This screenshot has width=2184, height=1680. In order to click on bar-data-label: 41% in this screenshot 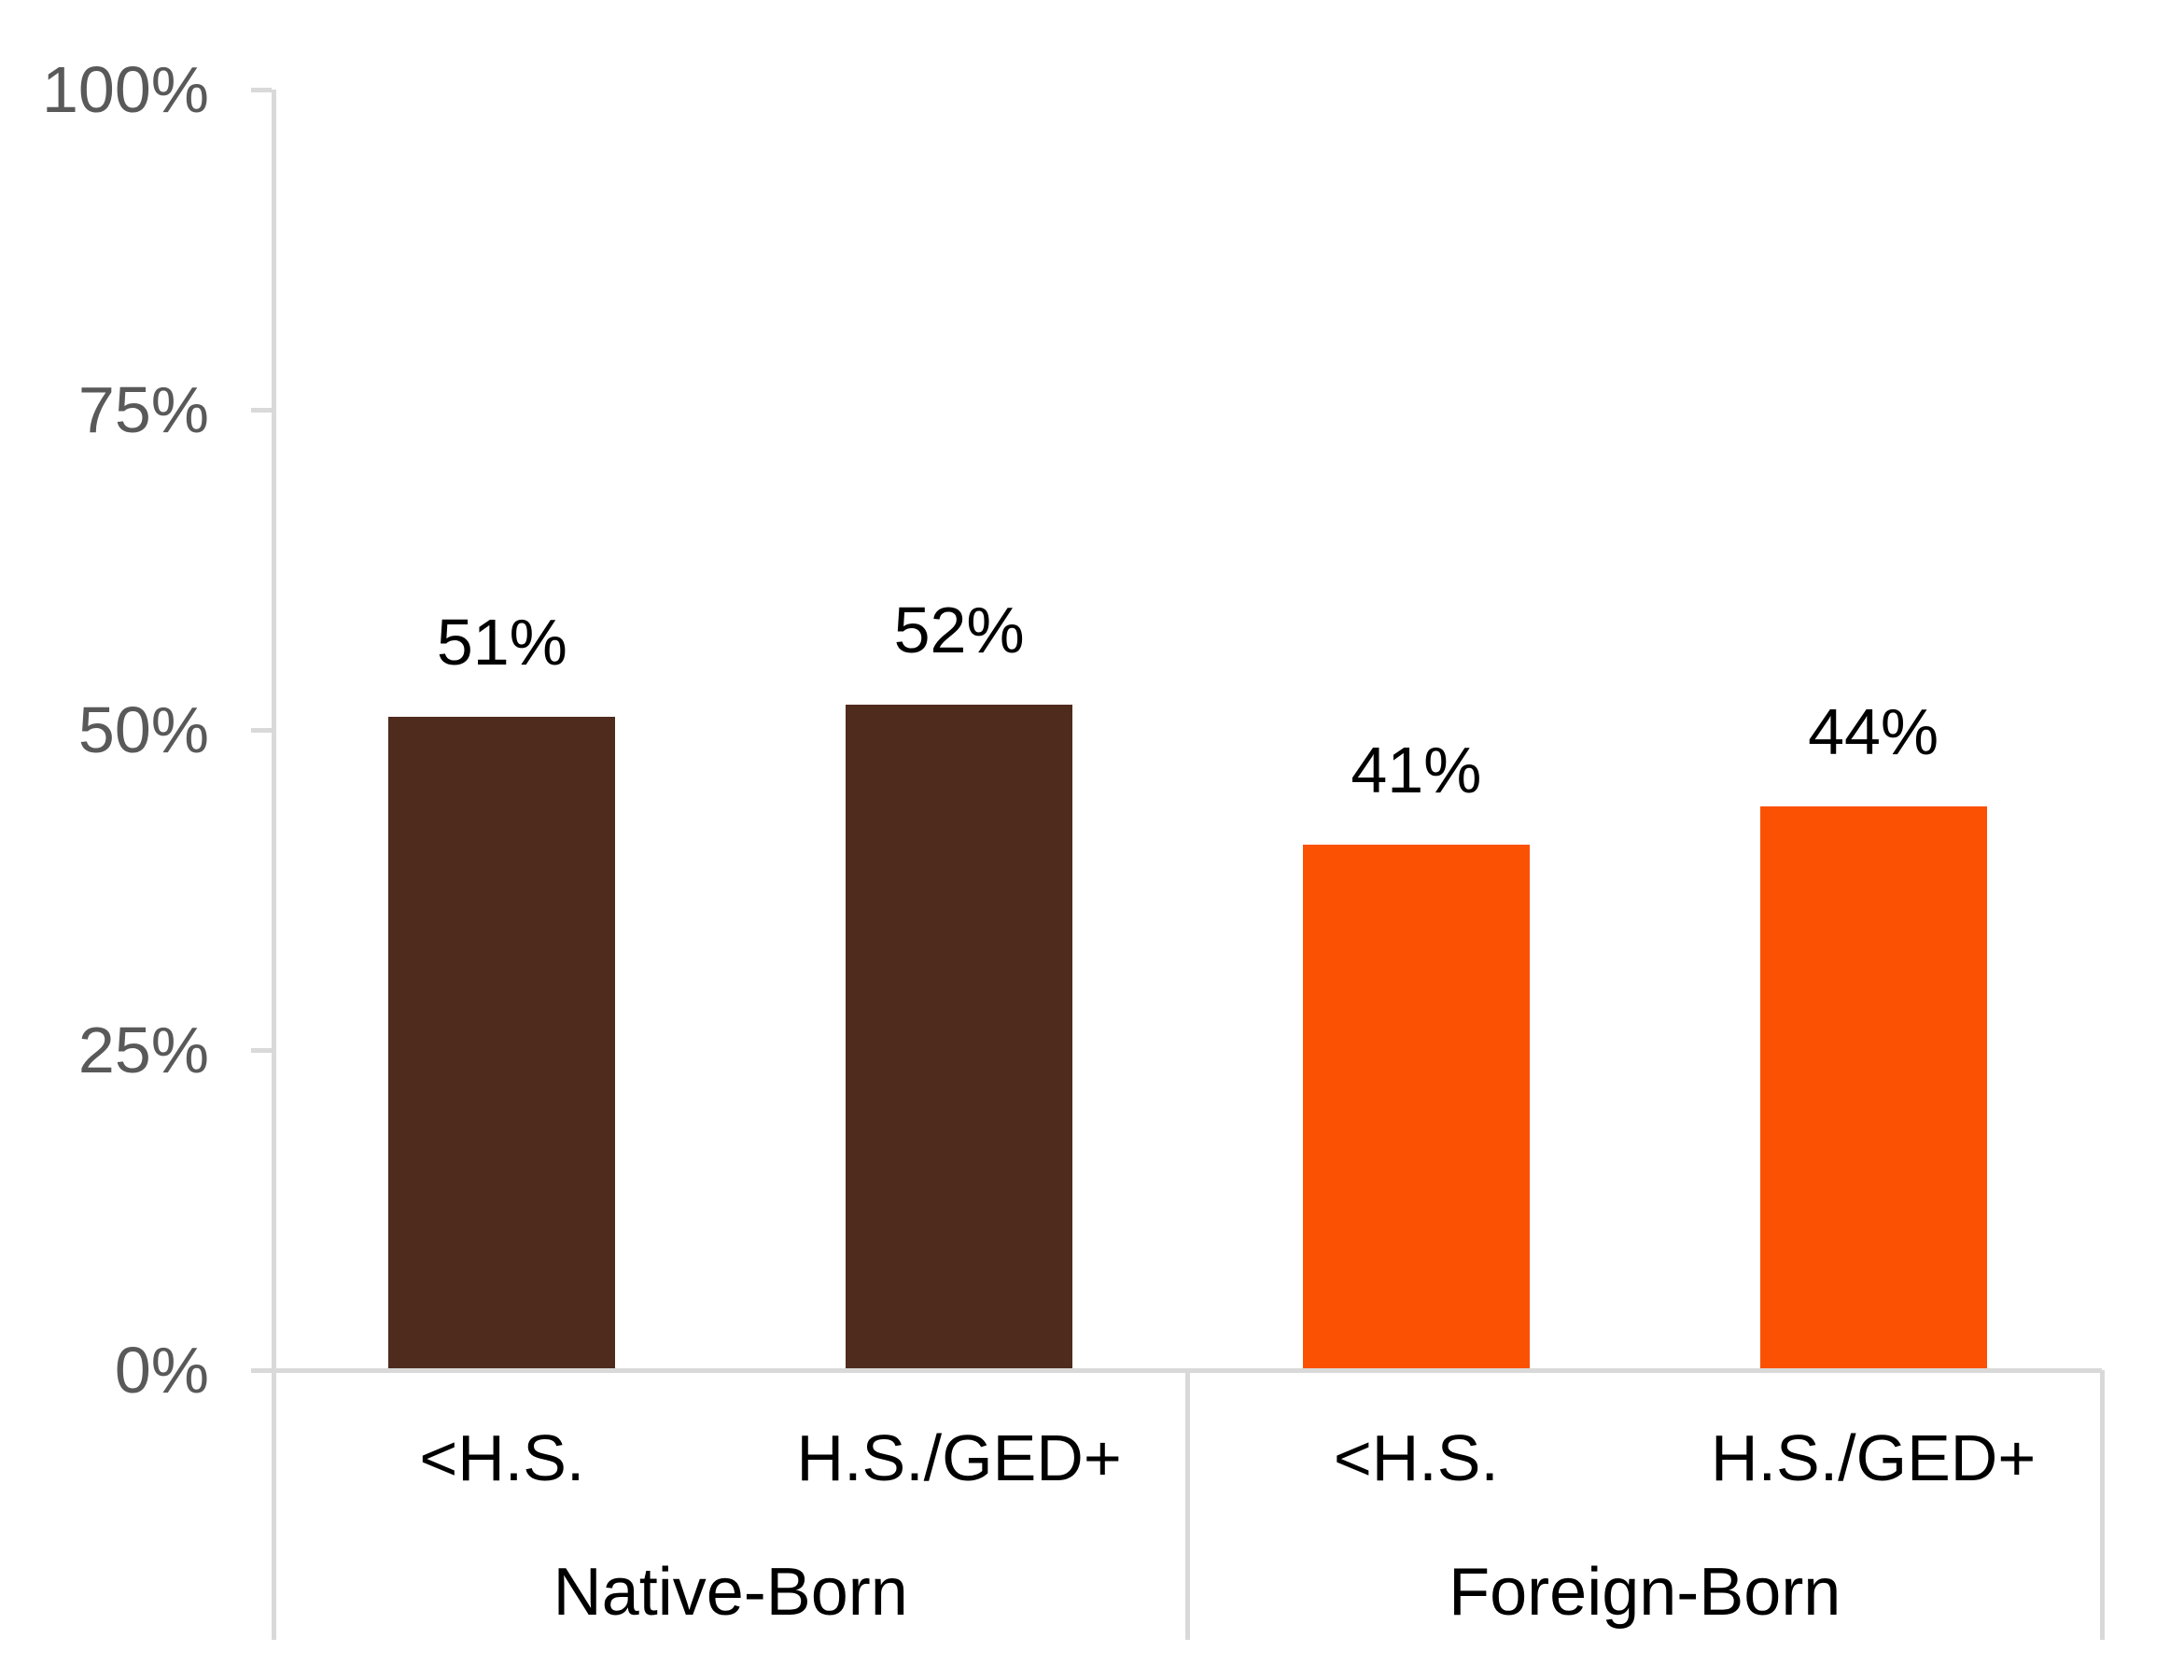, I will do `click(1416, 770)`.